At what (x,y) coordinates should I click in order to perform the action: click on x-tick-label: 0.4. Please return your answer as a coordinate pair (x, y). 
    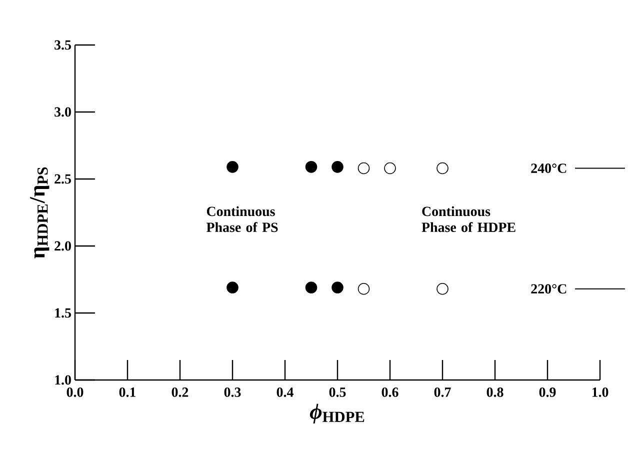
    Looking at the image, I should click on (285, 392).